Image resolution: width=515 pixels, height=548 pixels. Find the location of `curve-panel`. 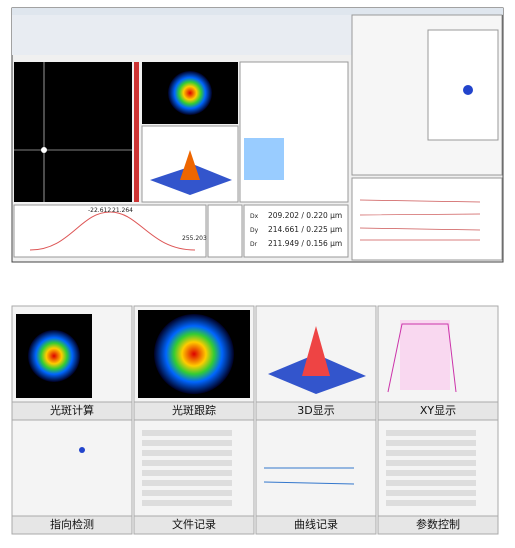

curve-panel is located at coordinates (427, 219).